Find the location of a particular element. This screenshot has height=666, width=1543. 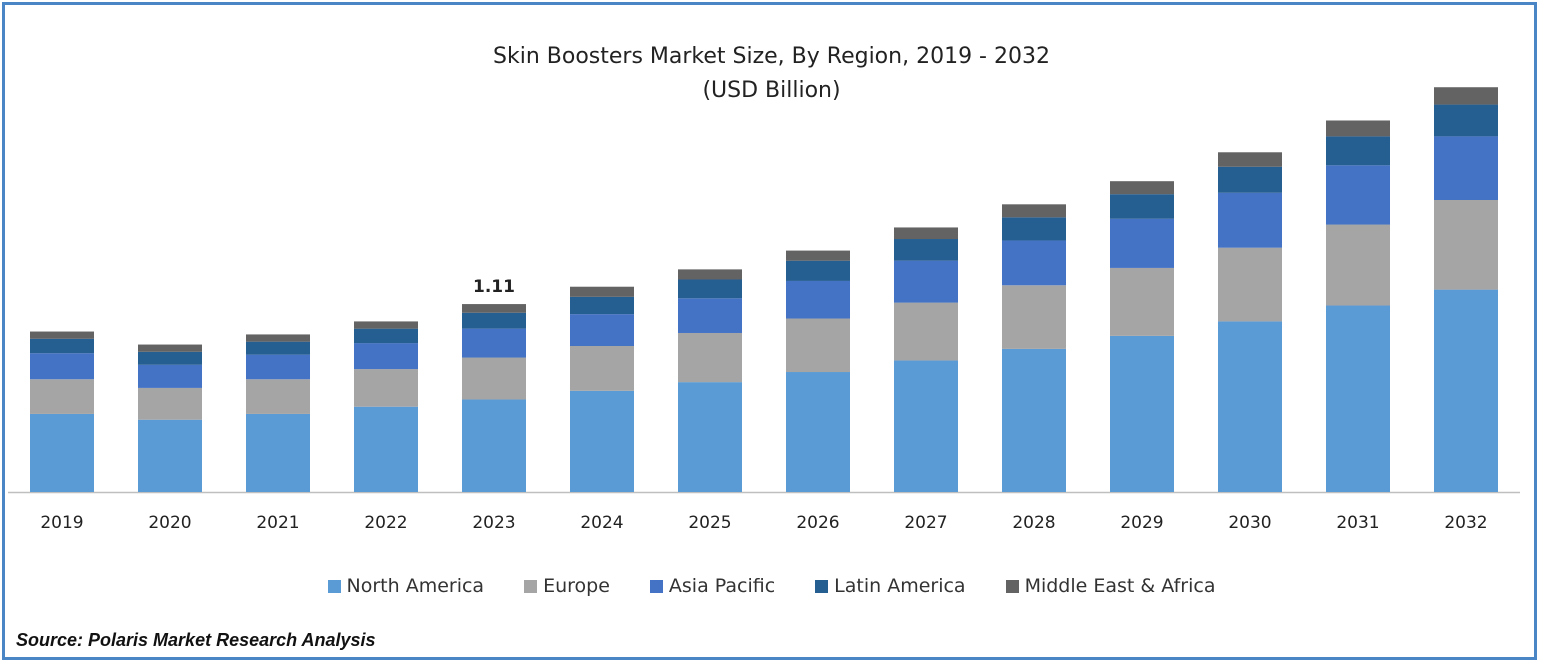

bar-segment-2021-asia-pacific is located at coordinates (278, 367).